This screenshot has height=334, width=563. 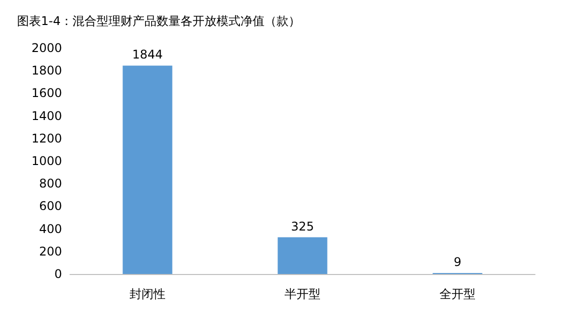 What do you see at coordinates (458, 294) in the screenshot?
I see `x-tick-label: 全开型` at bounding box center [458, 294].